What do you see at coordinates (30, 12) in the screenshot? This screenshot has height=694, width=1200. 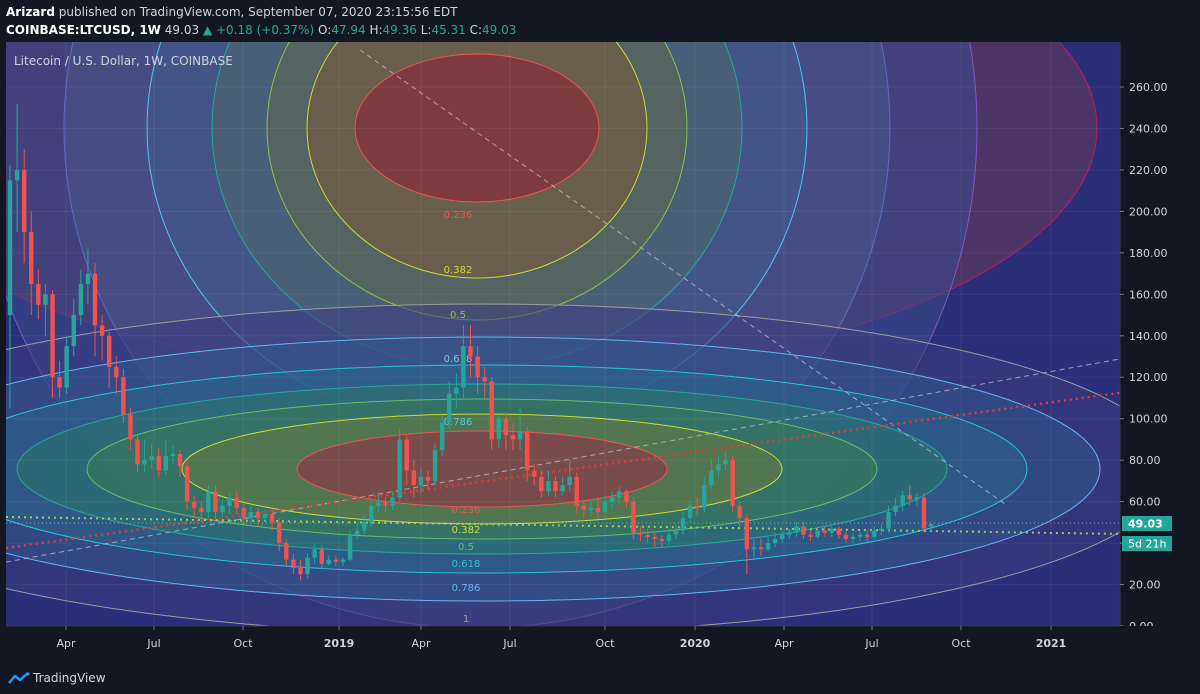 I see `author-name: Arizard` at bounding box center [30, 12].